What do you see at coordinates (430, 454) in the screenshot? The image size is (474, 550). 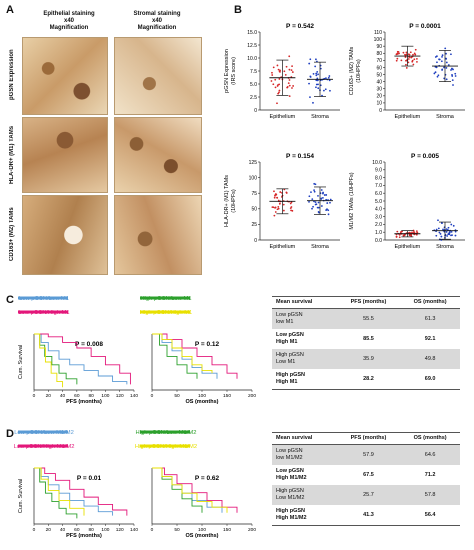 I see `row-os: 64.6` at bounding box center [430, 454].